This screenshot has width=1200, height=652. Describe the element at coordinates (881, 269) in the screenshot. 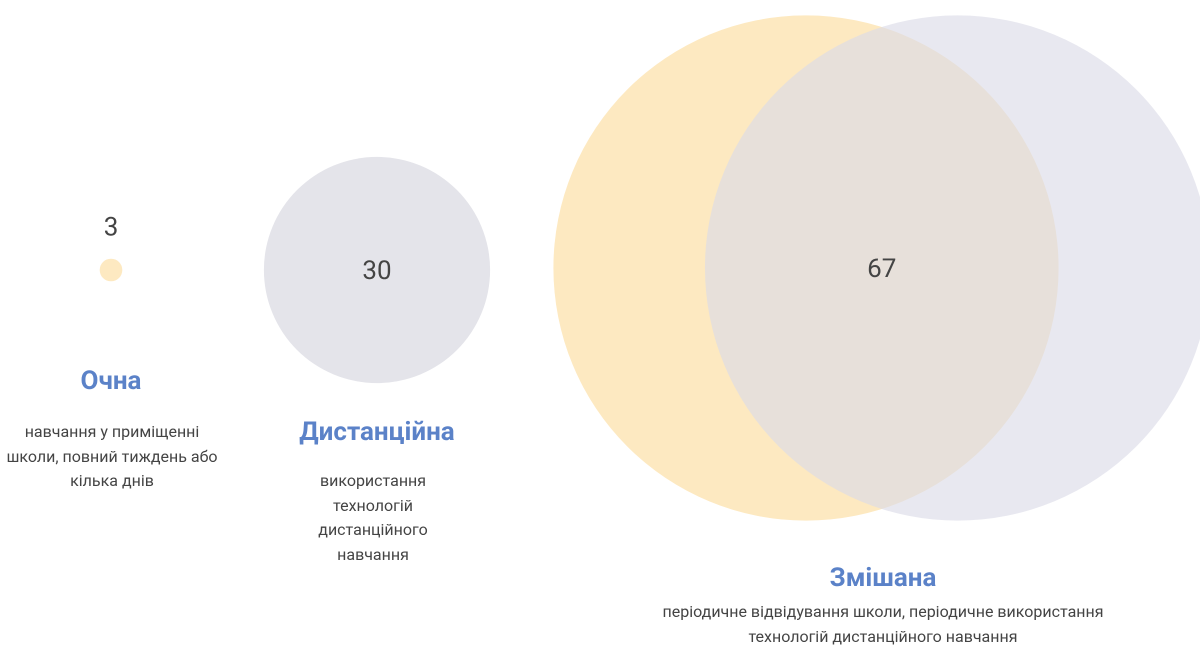

I see `value-label: 67` at that location.